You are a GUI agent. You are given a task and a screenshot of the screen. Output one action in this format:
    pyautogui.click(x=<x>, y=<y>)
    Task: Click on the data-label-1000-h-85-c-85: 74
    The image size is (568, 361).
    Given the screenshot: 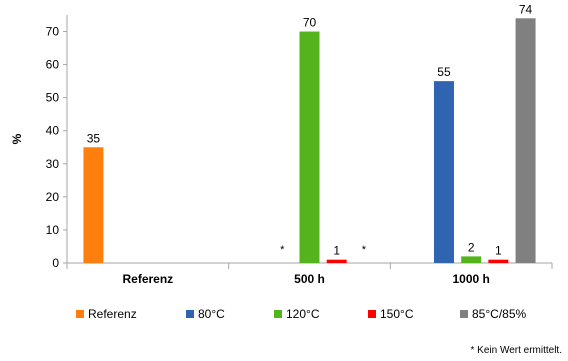 What is the action you would take?
    pyautogui.click(x=526, y=9)
    